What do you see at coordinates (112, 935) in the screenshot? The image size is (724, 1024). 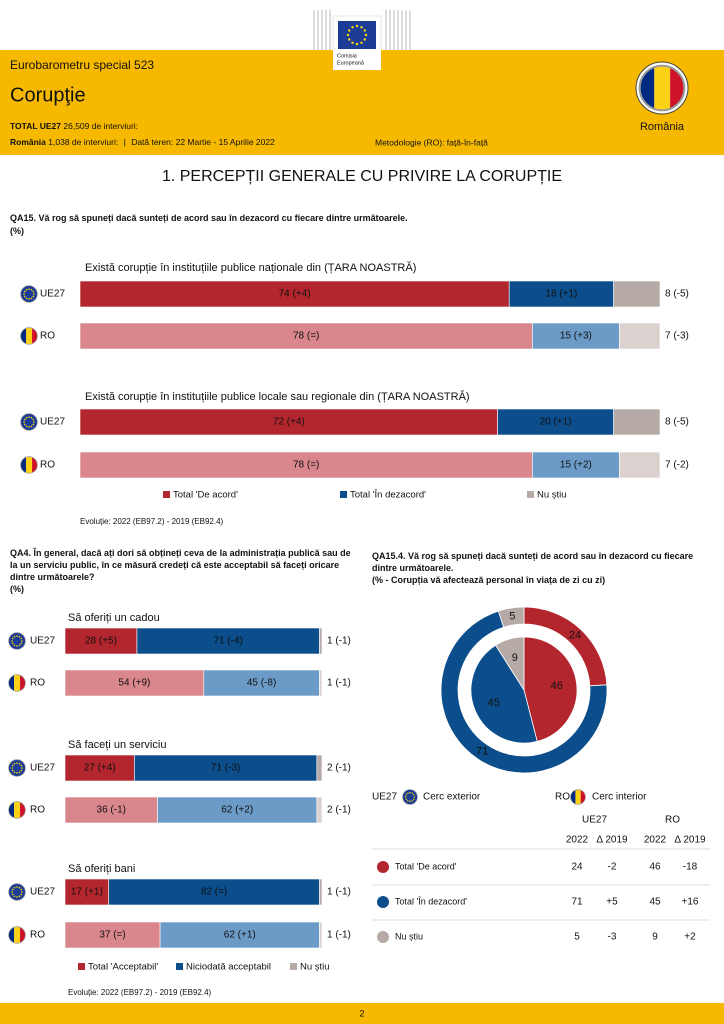 I see `value-label: 37 (=)` at bounding box center [112, 935].